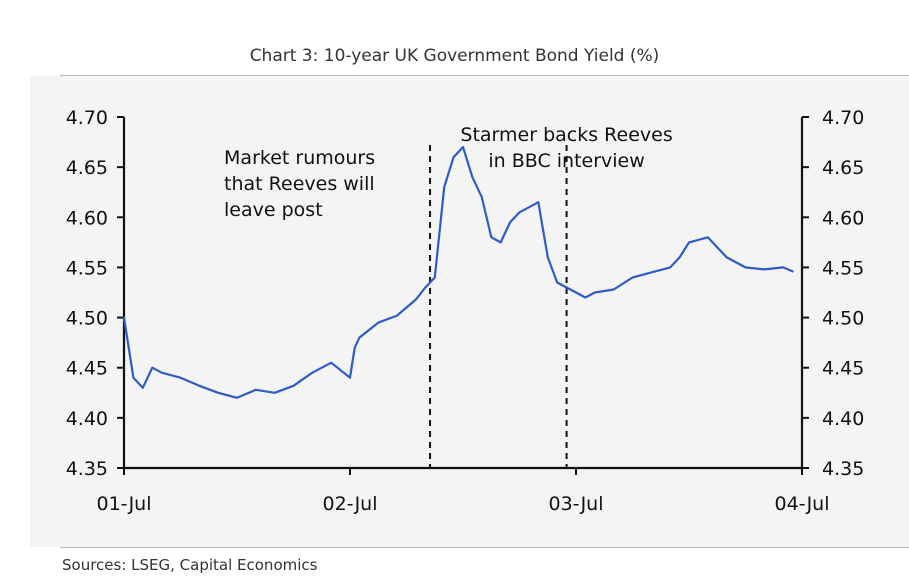 The image size is (909, 582). I want to click on annotation-label: in BBC interview, so click(566, 161).